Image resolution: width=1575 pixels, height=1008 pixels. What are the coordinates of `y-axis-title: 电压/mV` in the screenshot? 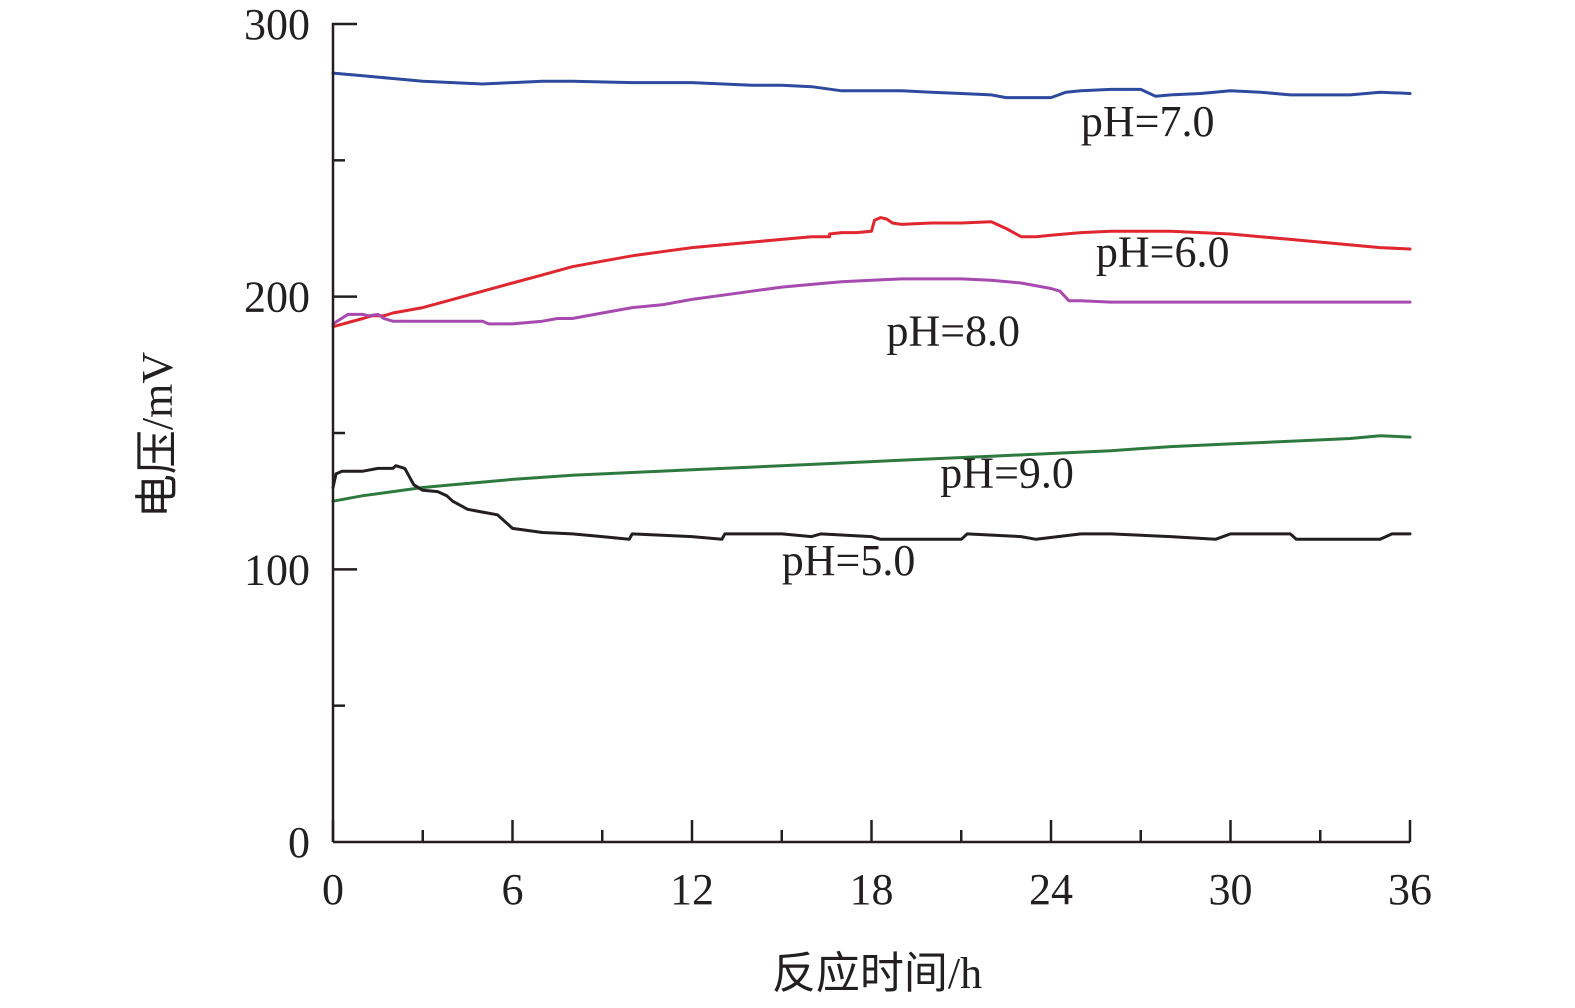 It's located at (157, 435).